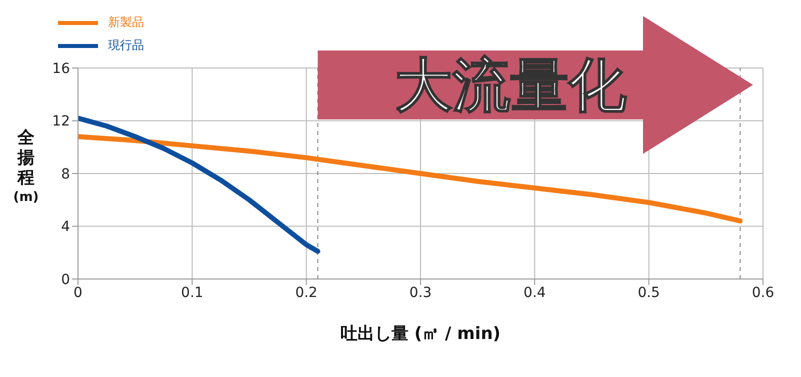 This screenshot has width=801, height=377. Describe the element at coordinates (511, 84) in the screenshot. I see `annotation: 大流量化` at that location.